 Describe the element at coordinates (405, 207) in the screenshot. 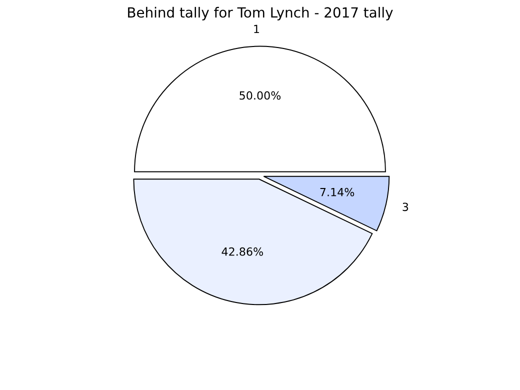

I see `slice-label: 3` at that location.